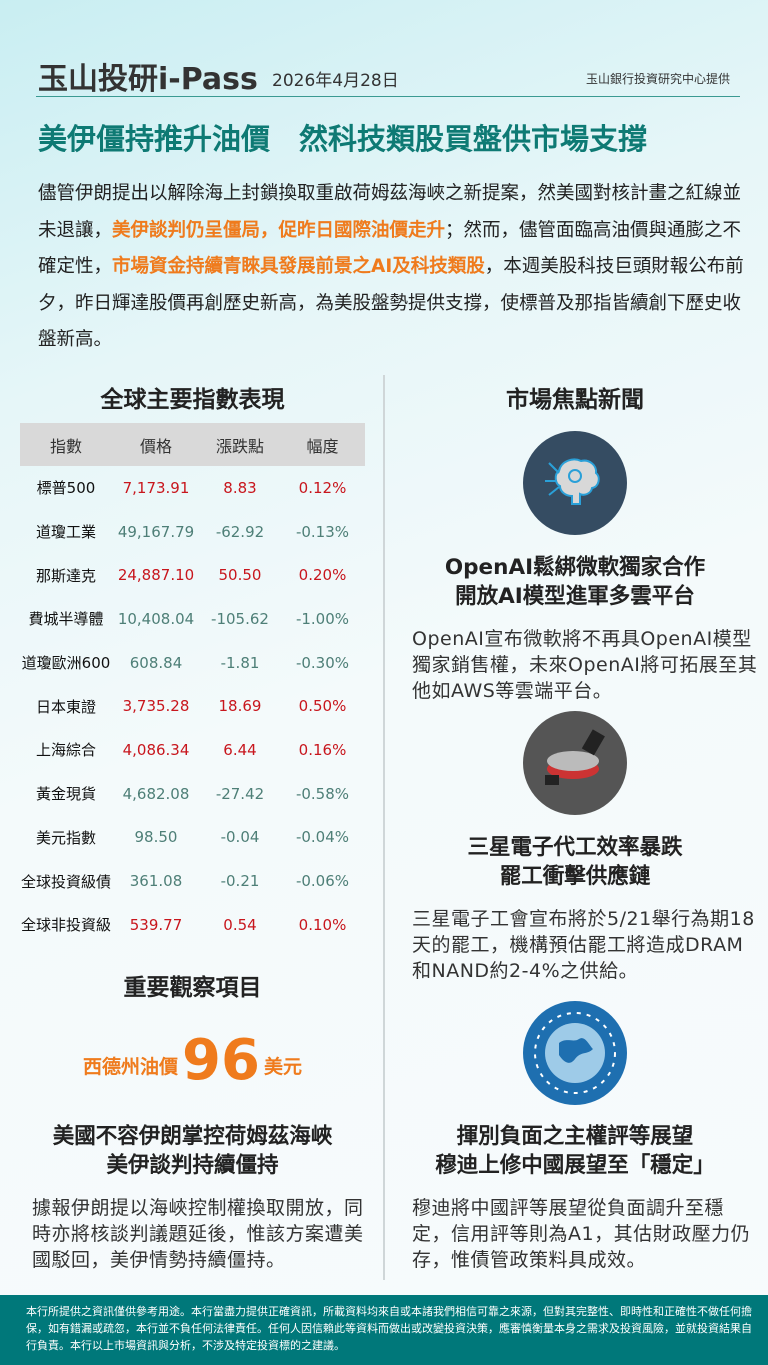  I want to click on index-price: 539.77, so click(156, 924).